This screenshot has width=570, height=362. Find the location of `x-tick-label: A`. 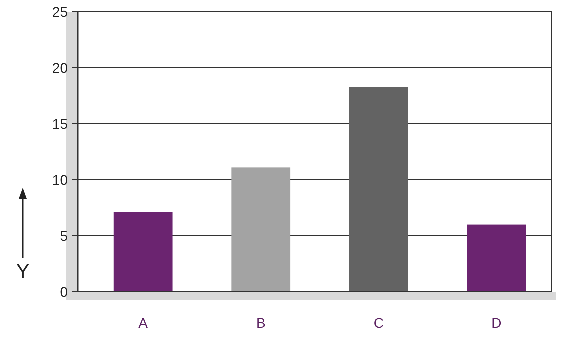

x-tick-label: A is located at coordinates (143, 323).